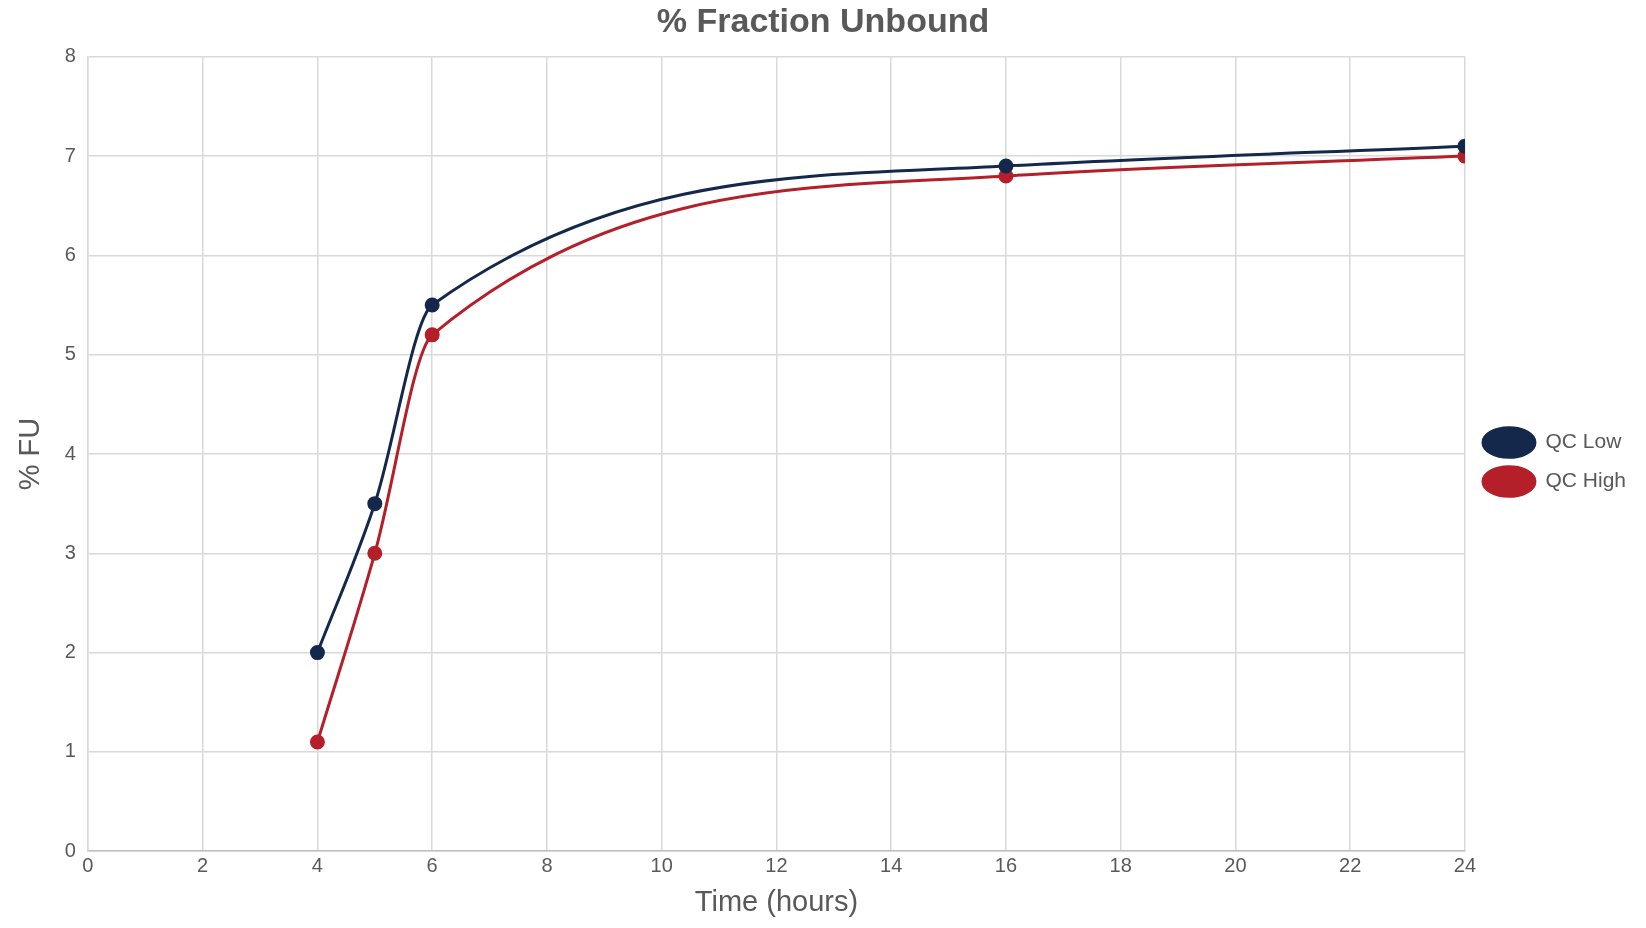 Image resolution: width=1646 pixels, height=928 pixels. I want to click on y-tick-label: 6, so click(70, 253).